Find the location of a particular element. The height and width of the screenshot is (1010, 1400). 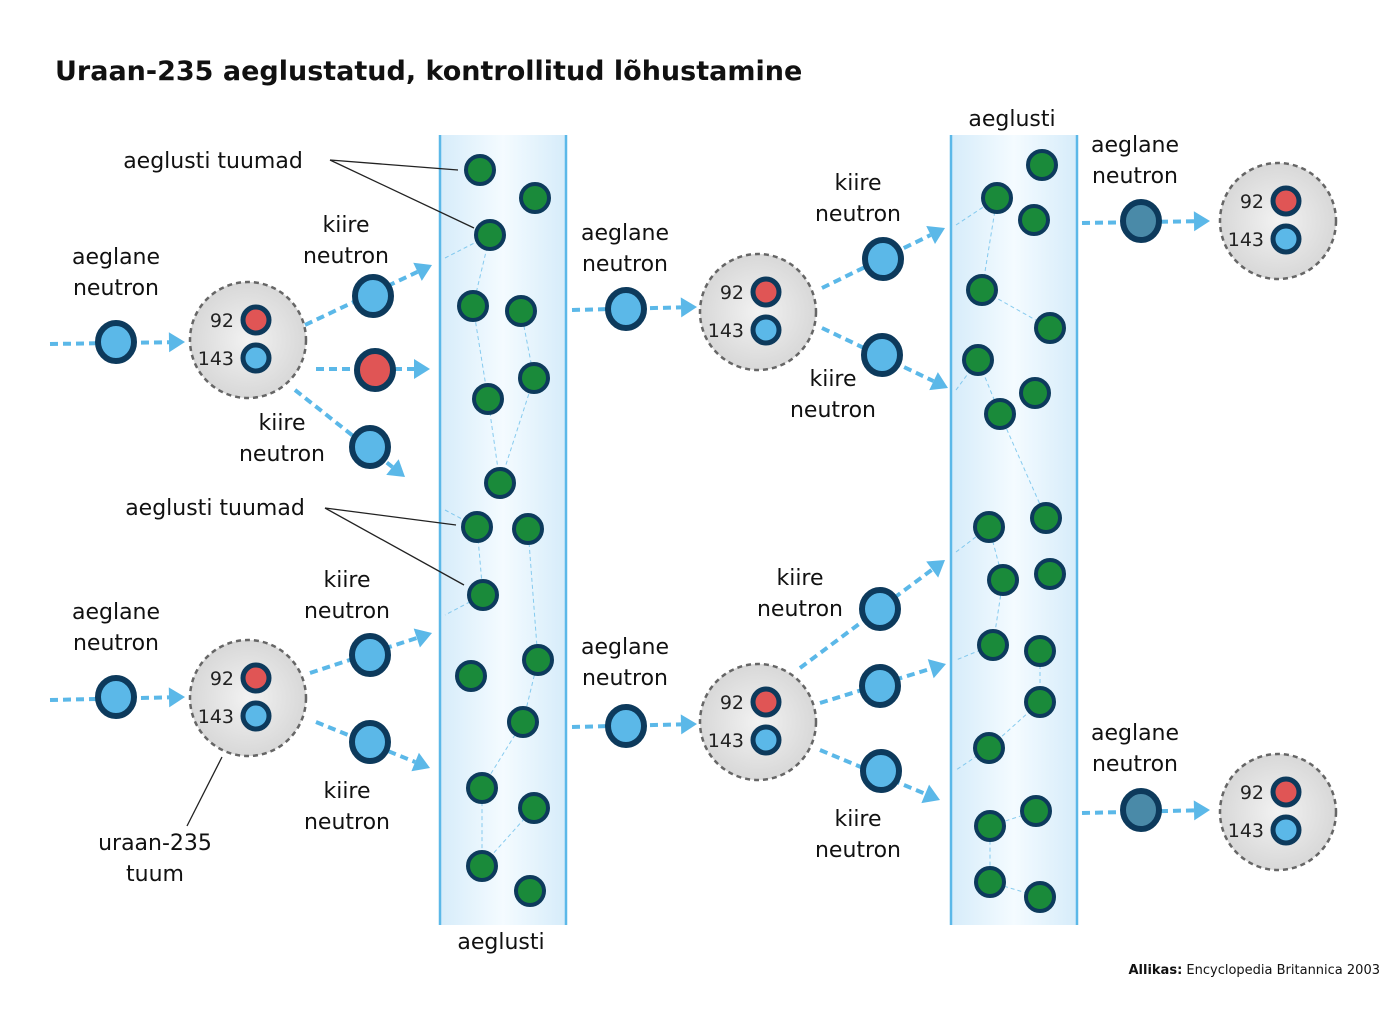

source-text: Encyclopedia Britannica 2003 is located at coordinates (1281, 970).